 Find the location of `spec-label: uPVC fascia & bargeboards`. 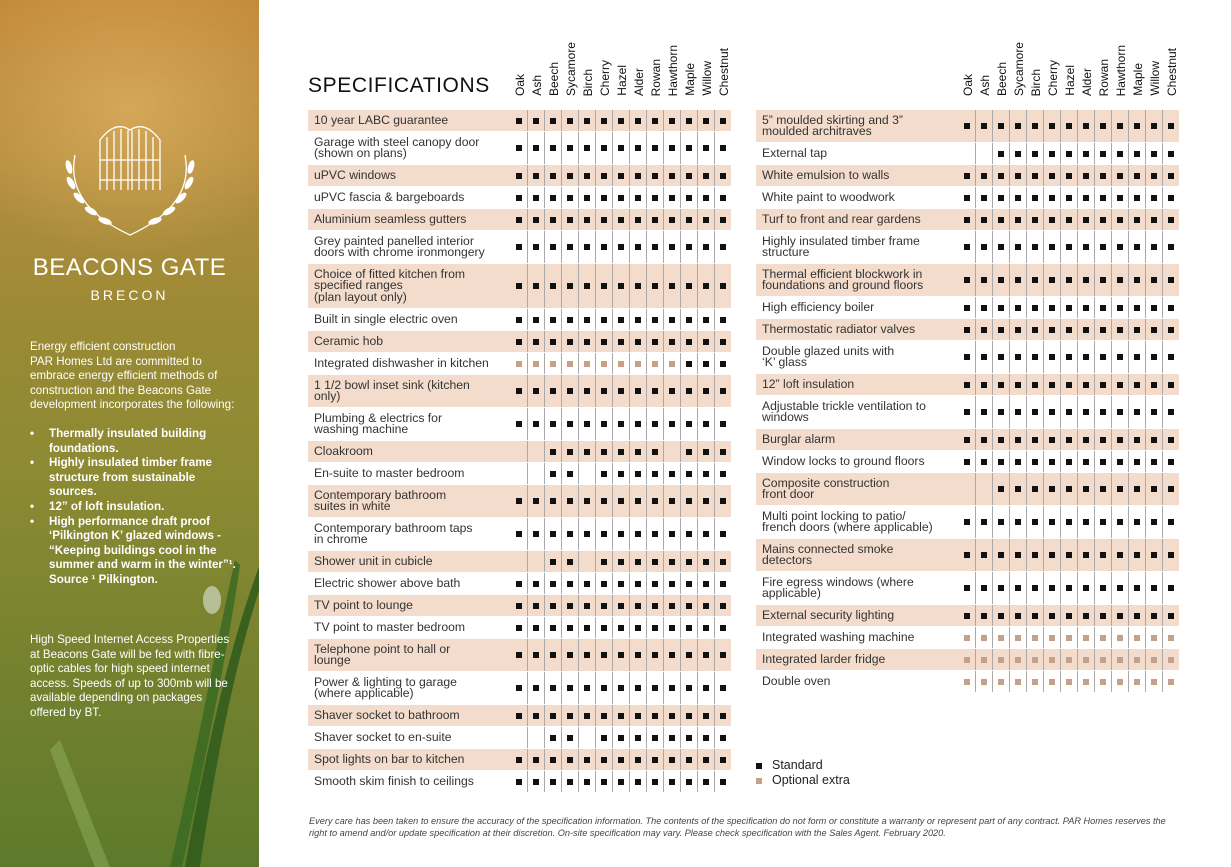

spec-label: uPVC fascia & bargeboards is located at coordinates (389, 196).